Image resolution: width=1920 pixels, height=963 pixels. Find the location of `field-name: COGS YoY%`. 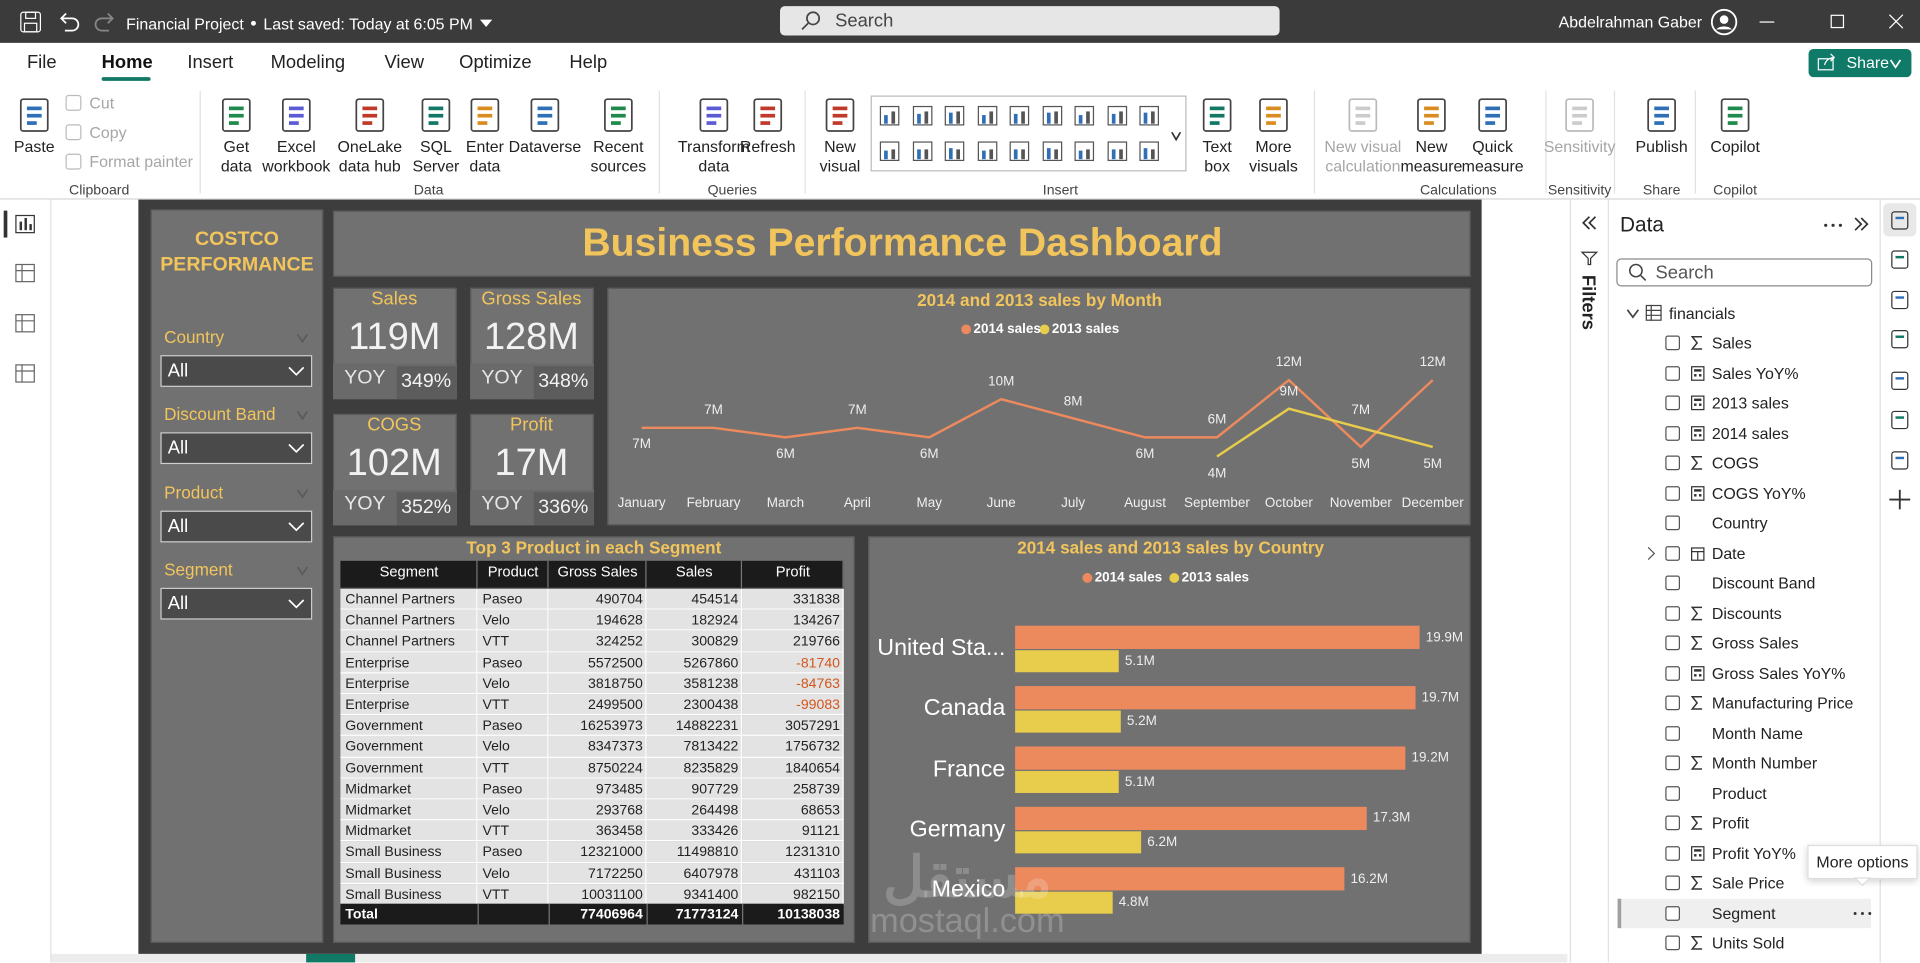

field-name: COGS YoY% is located at coordinates (1758, 493).